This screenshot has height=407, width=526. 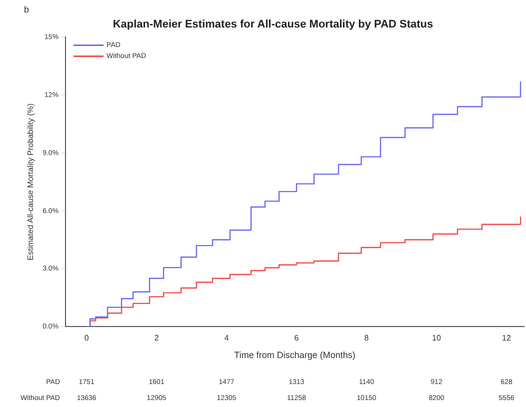 What do you see at coordinates (437, 338) in the screenshot?
I see `x-tick-label: 10` at bounding box center [437, 338].